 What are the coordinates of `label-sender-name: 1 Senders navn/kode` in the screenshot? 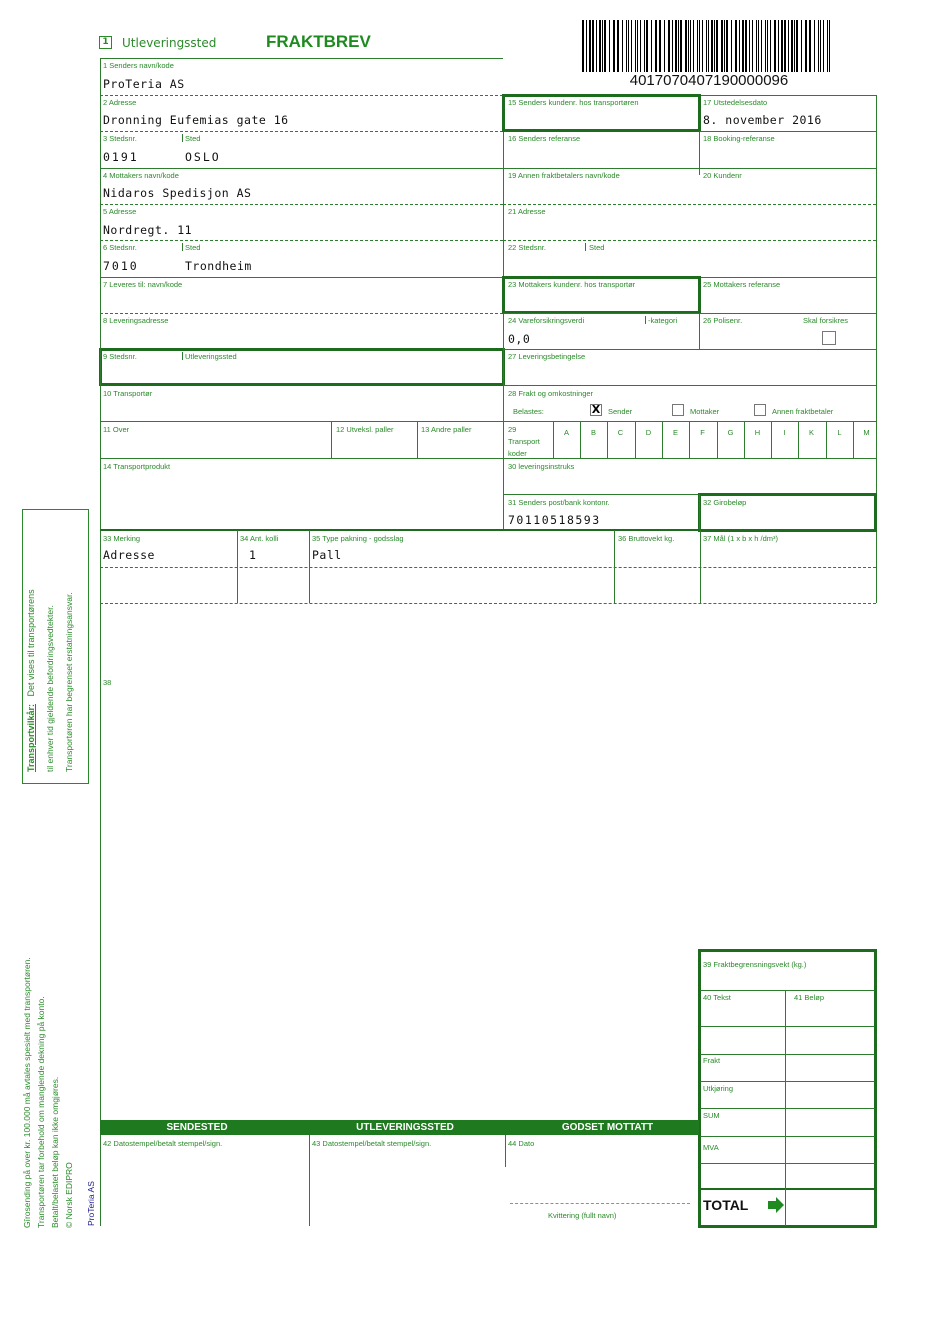 It's located at (138, 65).